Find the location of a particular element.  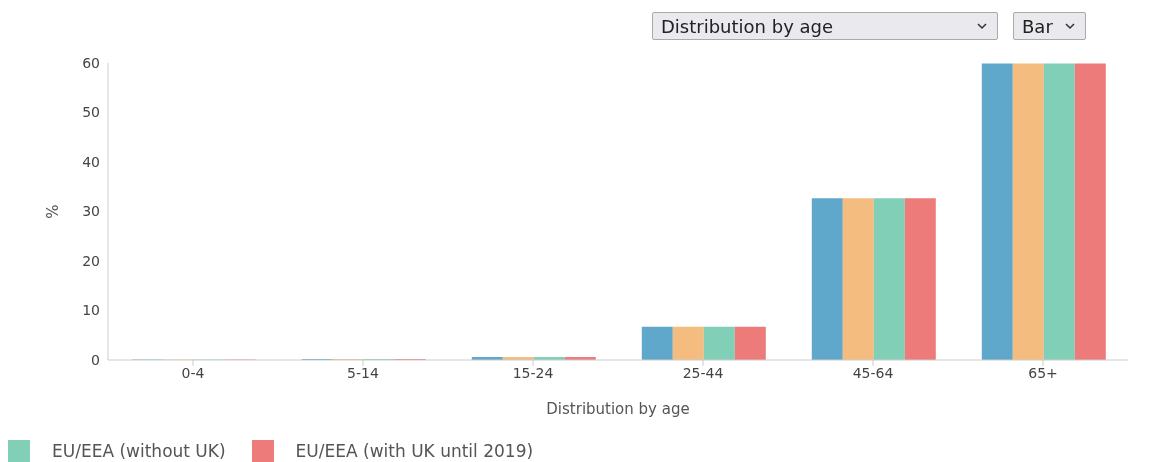

legend-label: EU/EEA (without UK) is located at coordinates (139, 451).